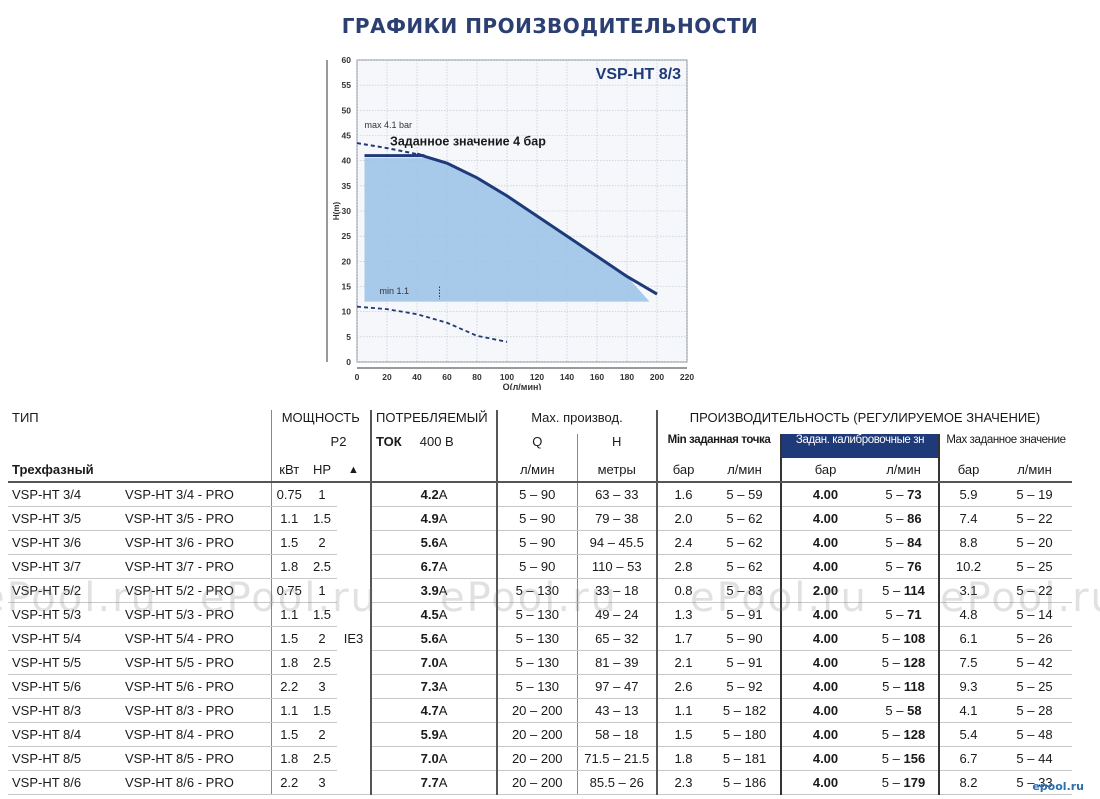 The width and height of the screenshot is (1100, 799). What do you see at coordinates (1034, 710) in the screenshot?
I see `max-lpm-cell: 5 – 28` at bounding box center [1034, 710].